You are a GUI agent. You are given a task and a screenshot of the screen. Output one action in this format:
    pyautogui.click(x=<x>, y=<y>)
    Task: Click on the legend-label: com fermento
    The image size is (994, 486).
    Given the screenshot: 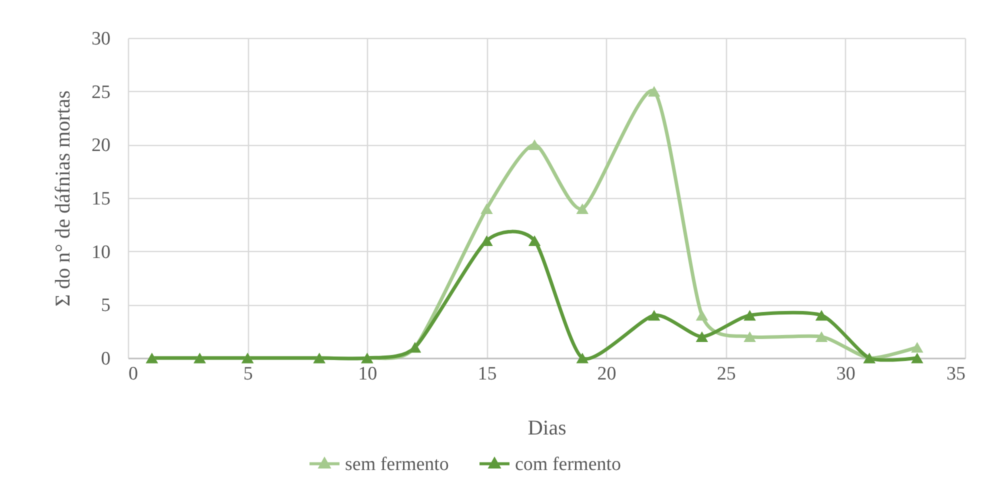 What is the action you would take?
    pyautogui.click(x=568, y=464)
    